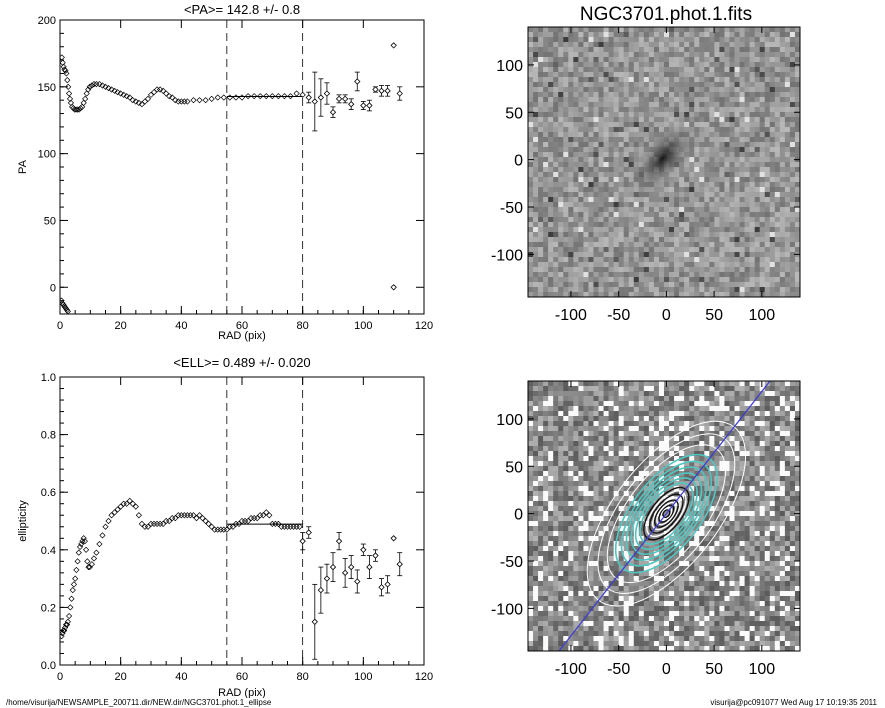 The height and width of the screenshot is (708, 885). What do you see at coordinates (48, 378) in the screenshot?
I see `y-tick-label: 1.0` at bounding box center [48, 378].